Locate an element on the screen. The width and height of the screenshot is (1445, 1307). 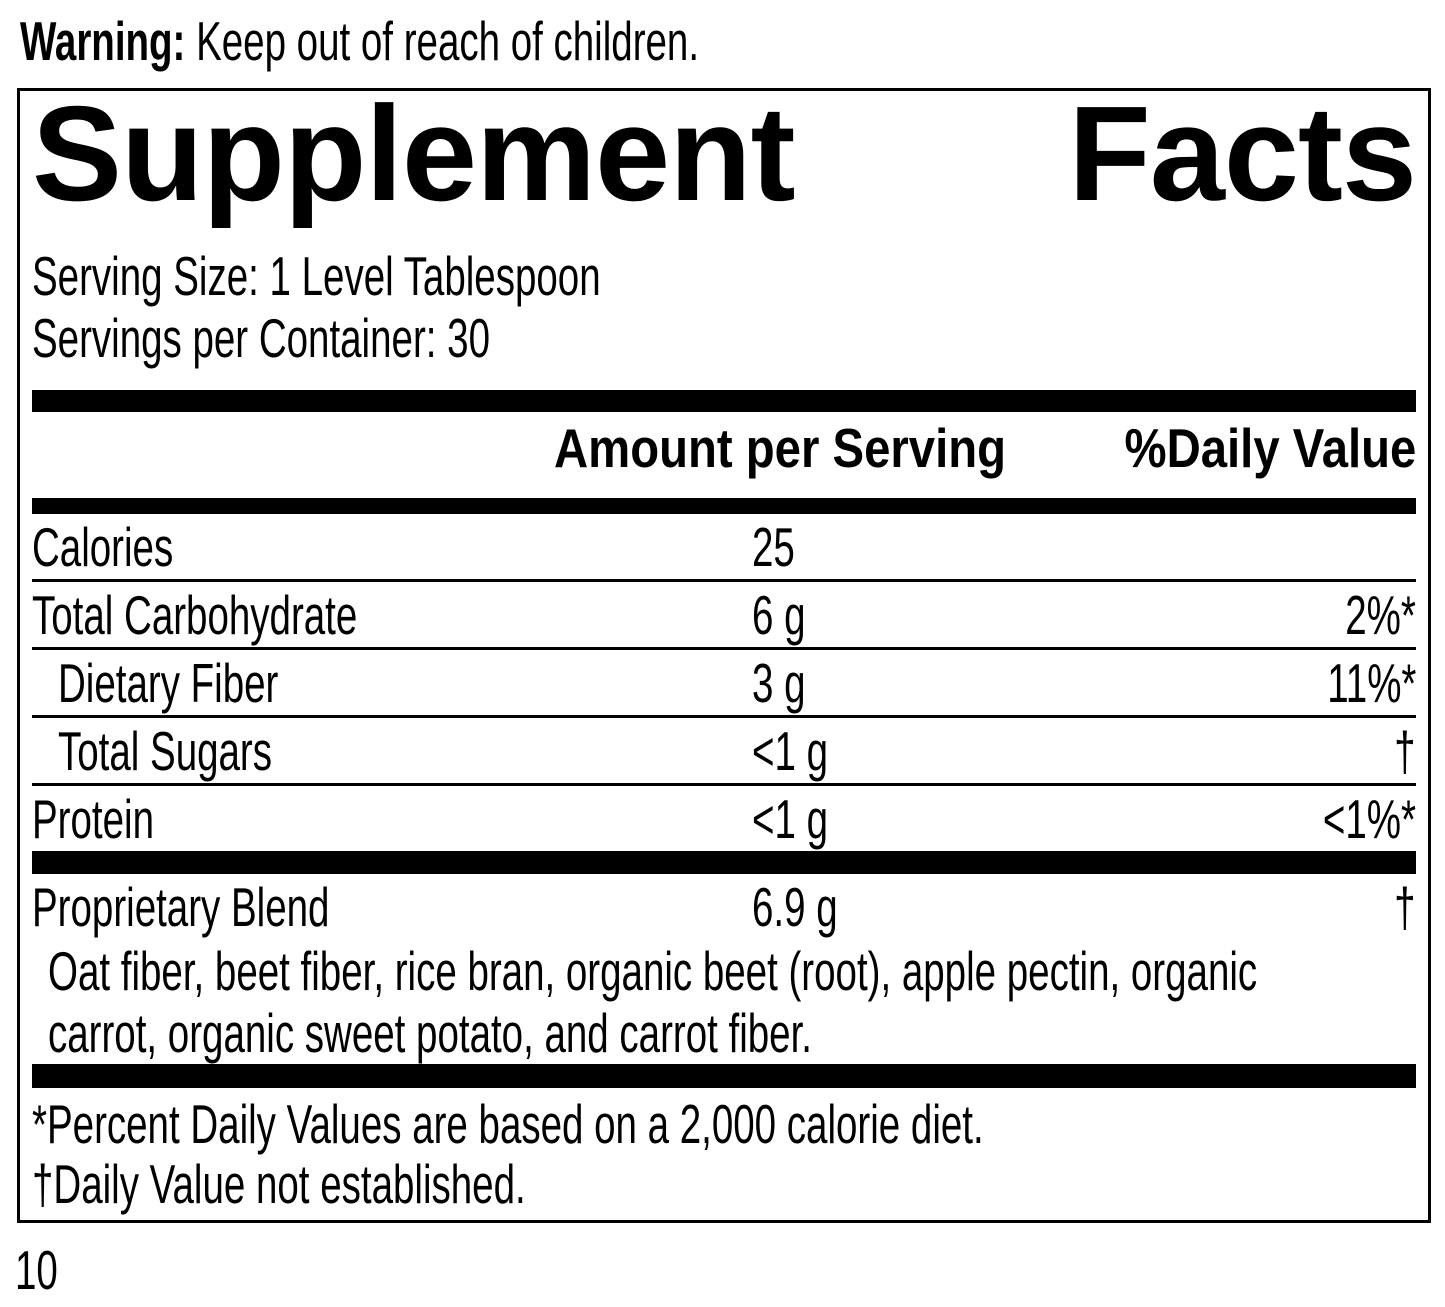
nutrient-dv: 11%* is located at coordinates (1371, 682).